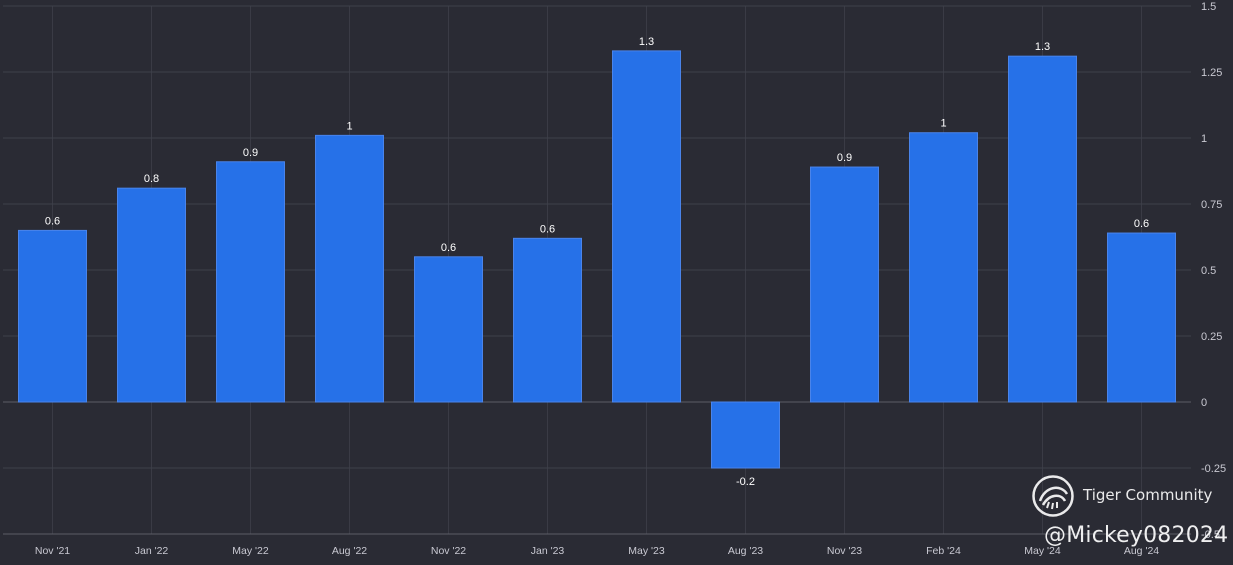 The width and height of the screenshot is (1233, 565). I want to click on x-tick-label: Feb '24, so click(943, 551).